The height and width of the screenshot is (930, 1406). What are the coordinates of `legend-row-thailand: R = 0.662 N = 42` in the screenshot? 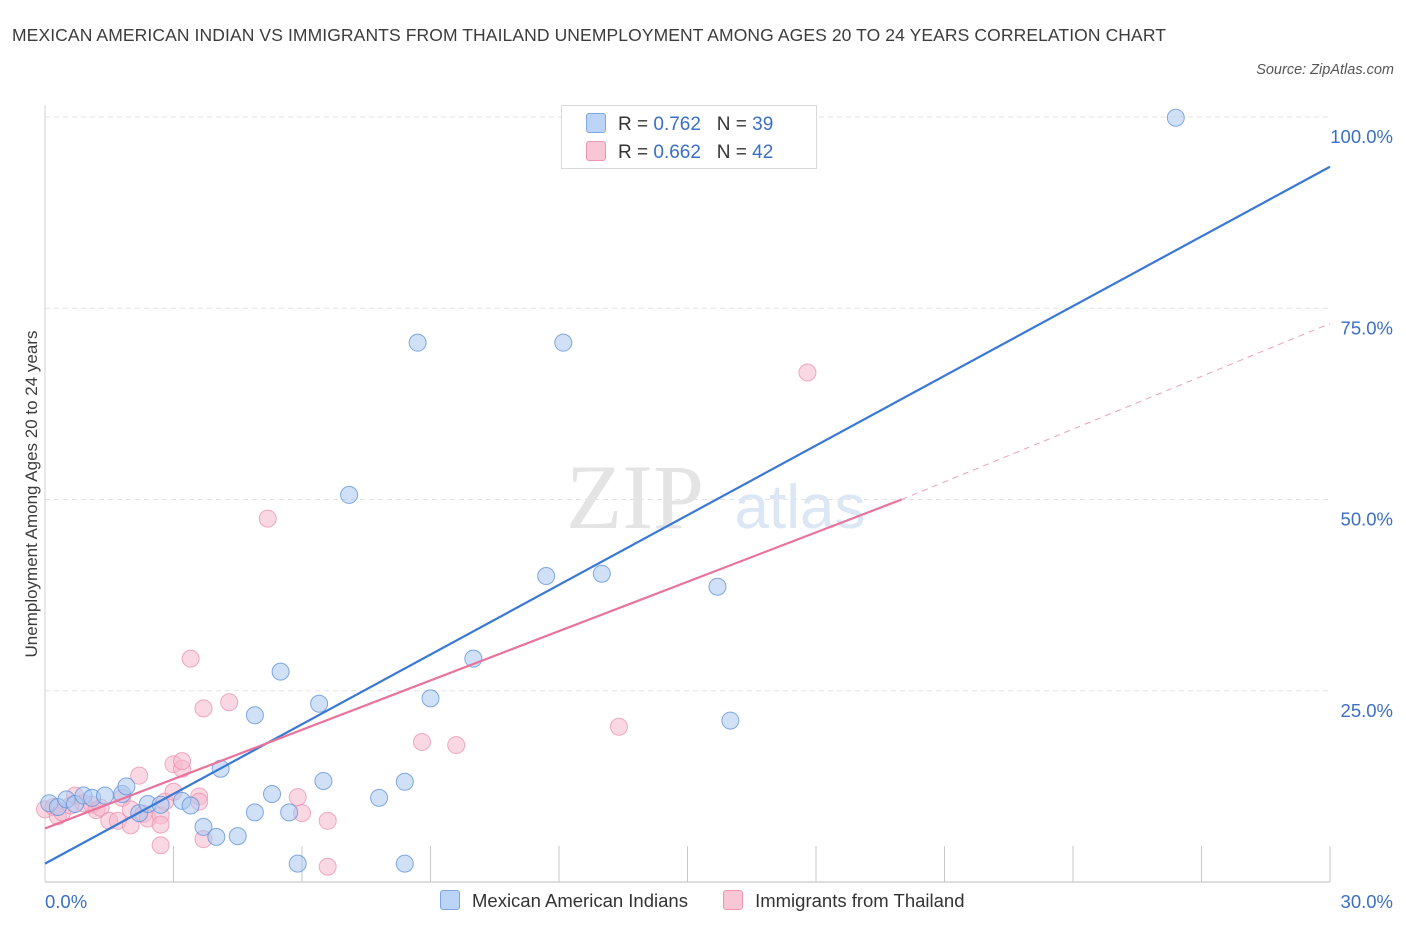 It's located at (679, 152).